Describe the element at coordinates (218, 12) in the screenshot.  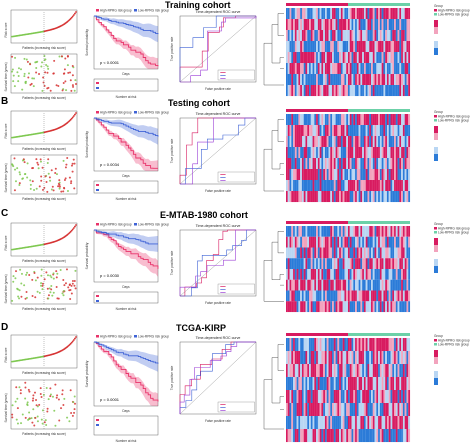
I see `roc-title: Time-dependent ROC curve` at that location.